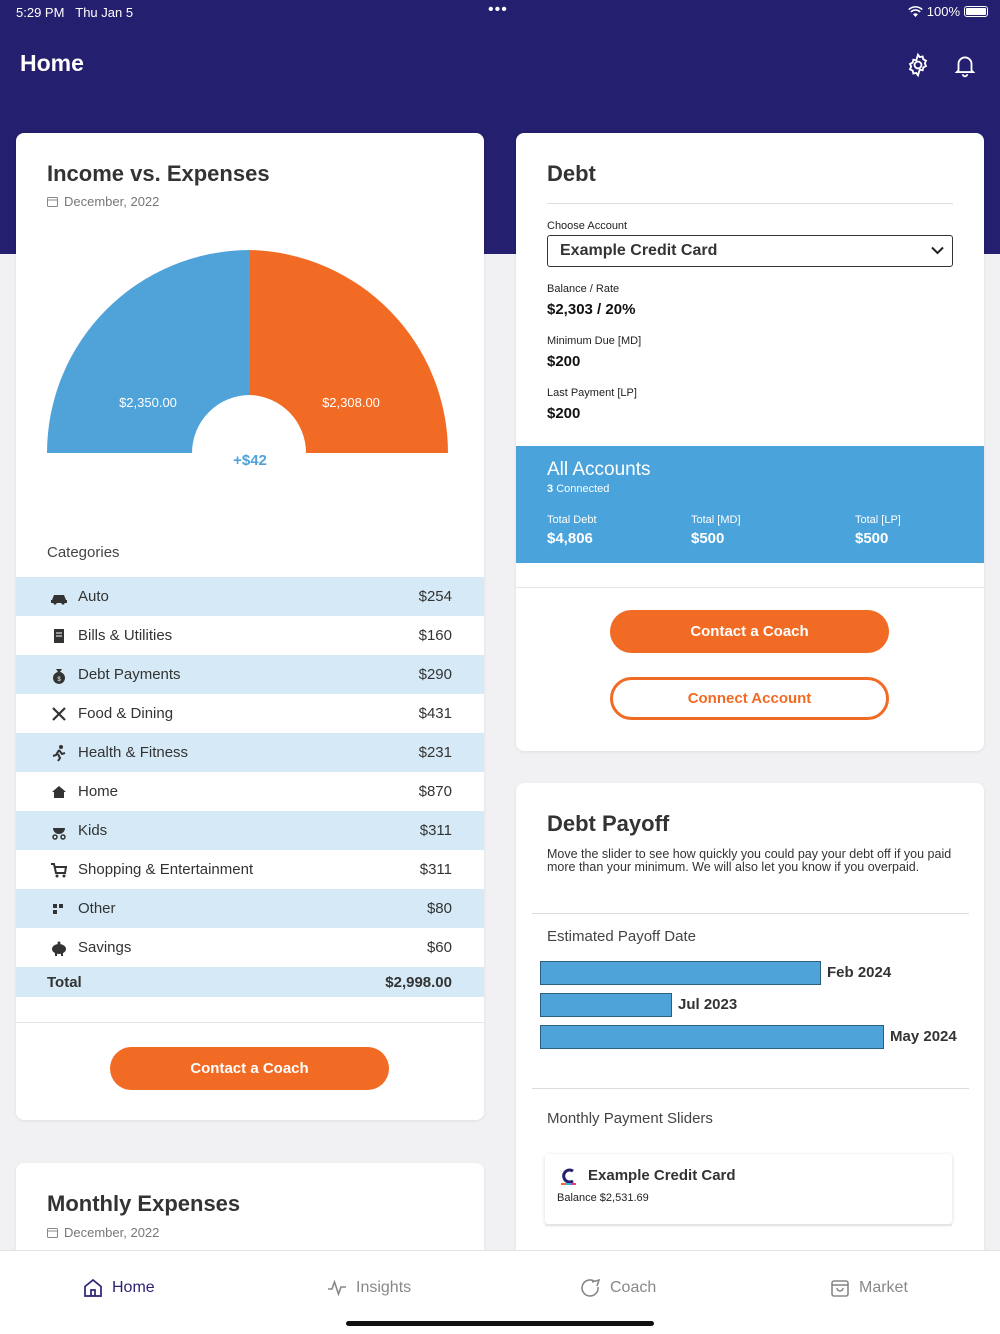 Image resolution: width=1000 pixels, height=1334 pixels. Describe the element at coordinates (249, 1068) in the screenshot. I see `contact-coach-button: Contact a Coach` at that location.